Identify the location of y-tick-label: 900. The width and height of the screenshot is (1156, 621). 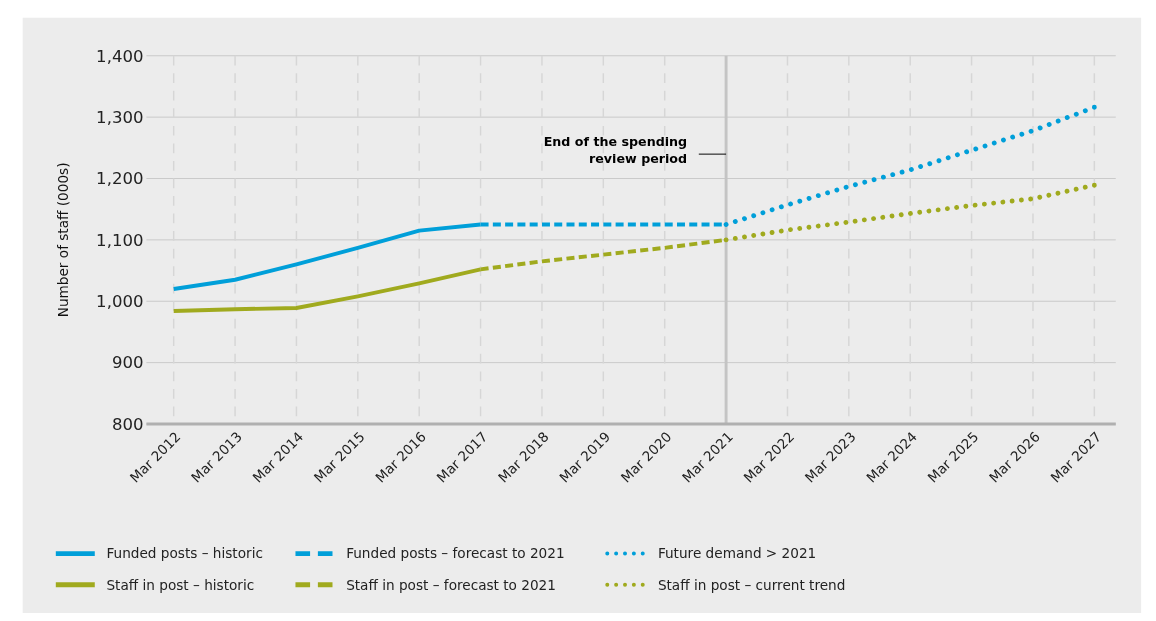
(127, 363).